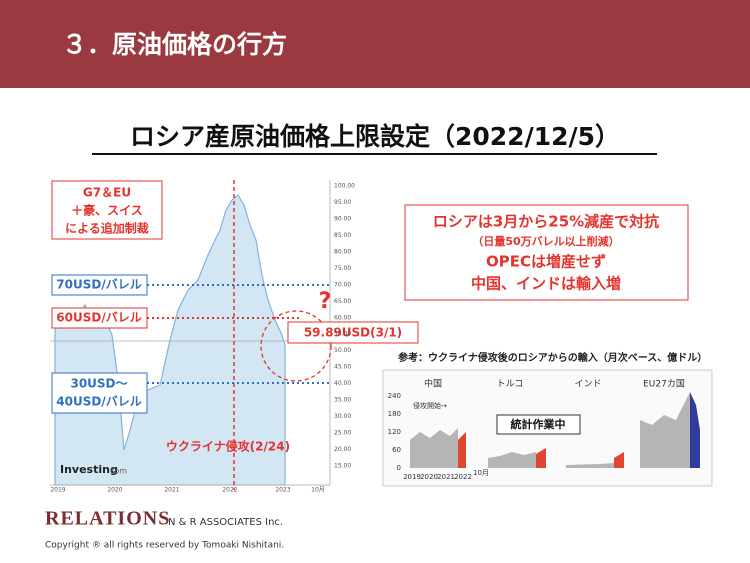  What do you see at coordinates (342, 383) in the screenshot?
I see `y-tick-label: 40.00` at bounding box center [342, 383].